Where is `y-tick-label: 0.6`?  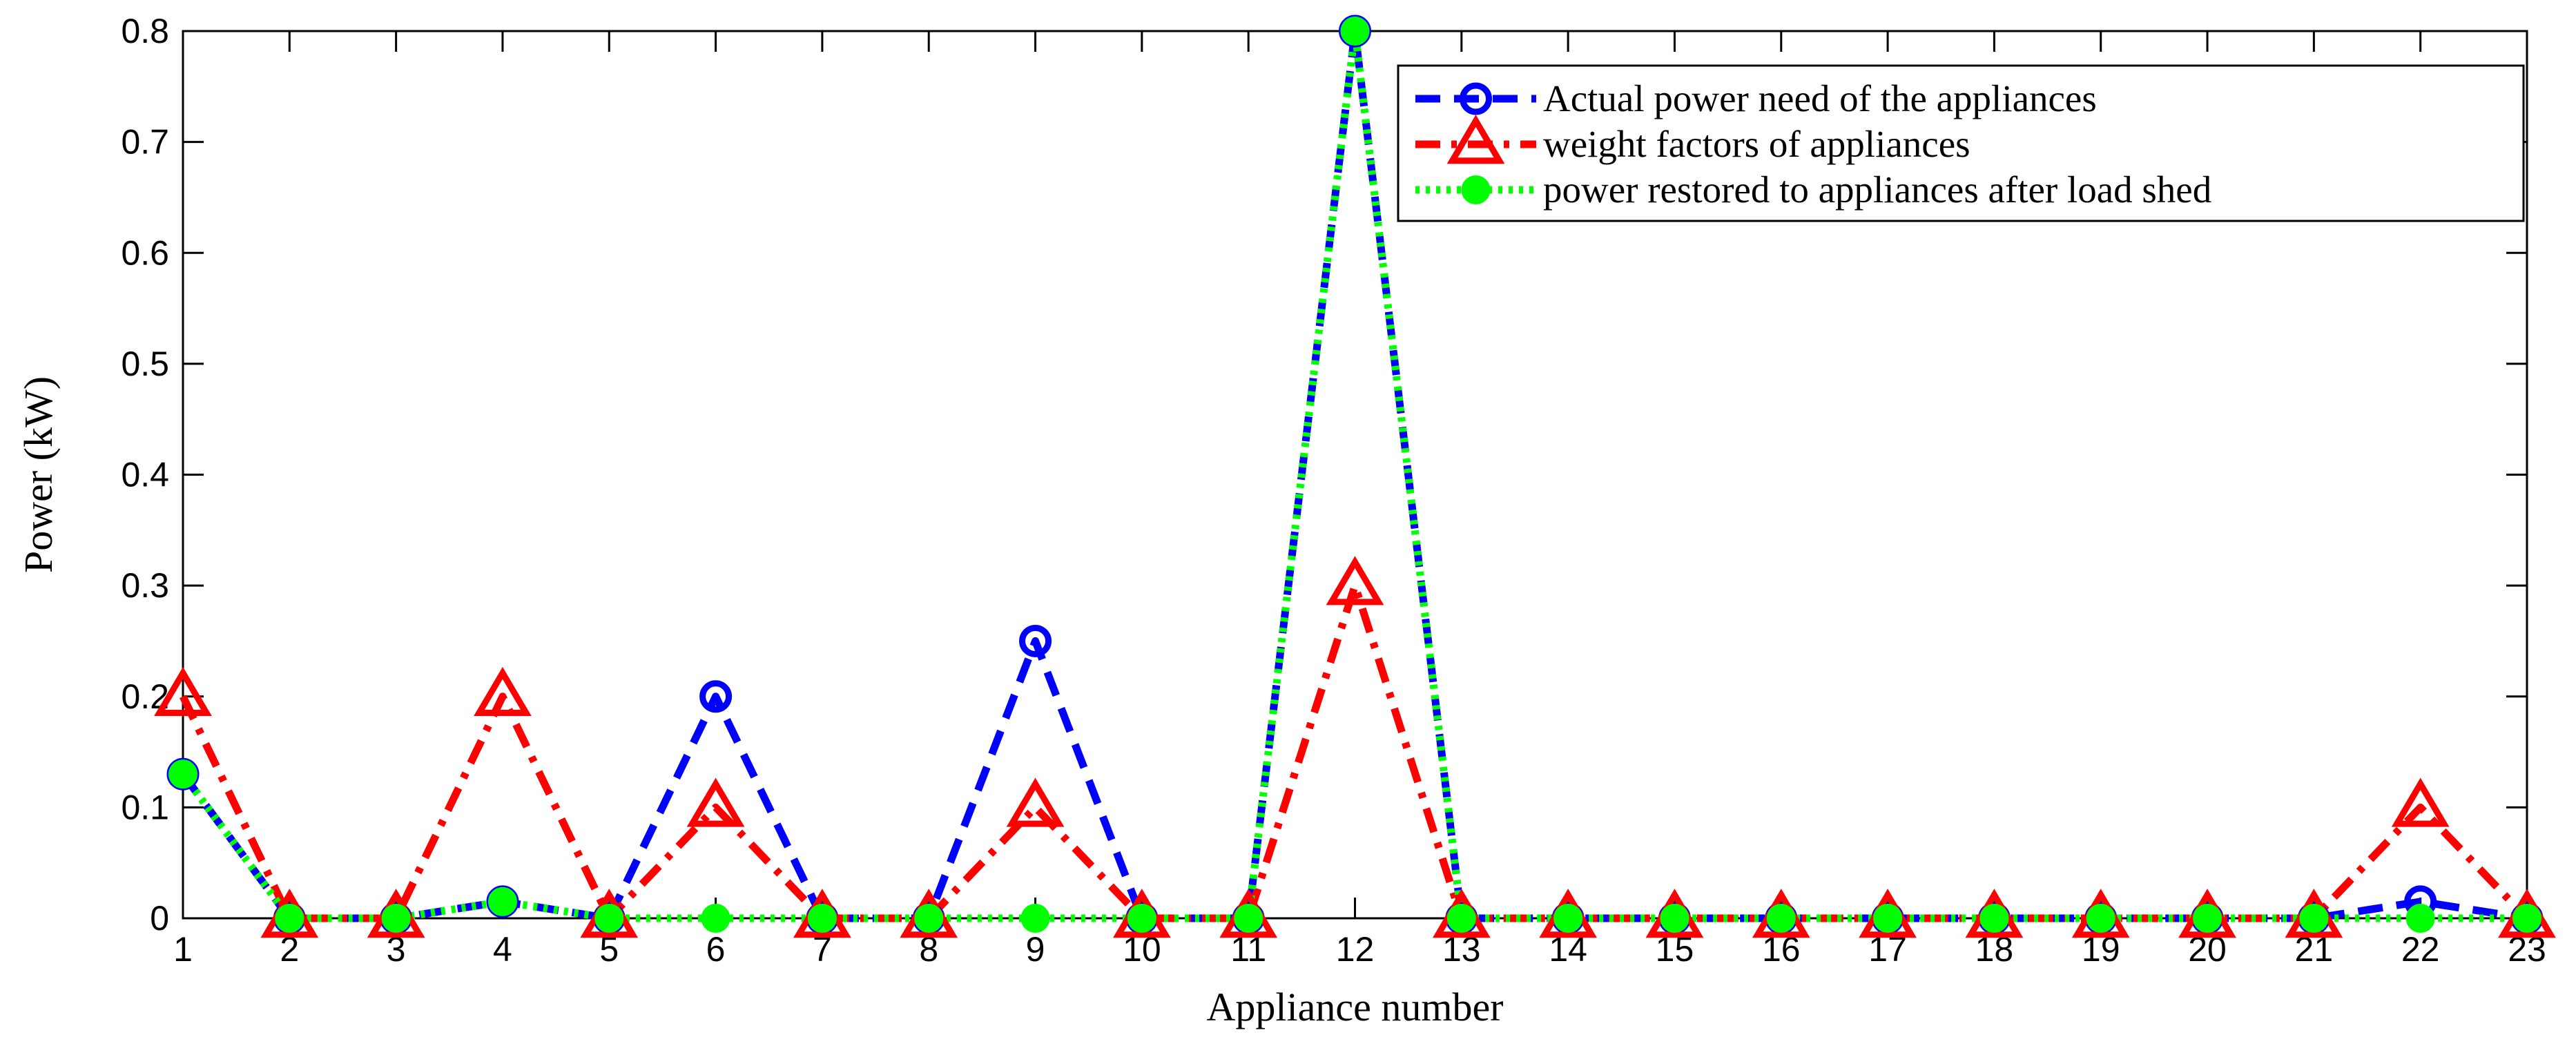
y-tick-label: 0.6 is located at coordinates (145, 252).